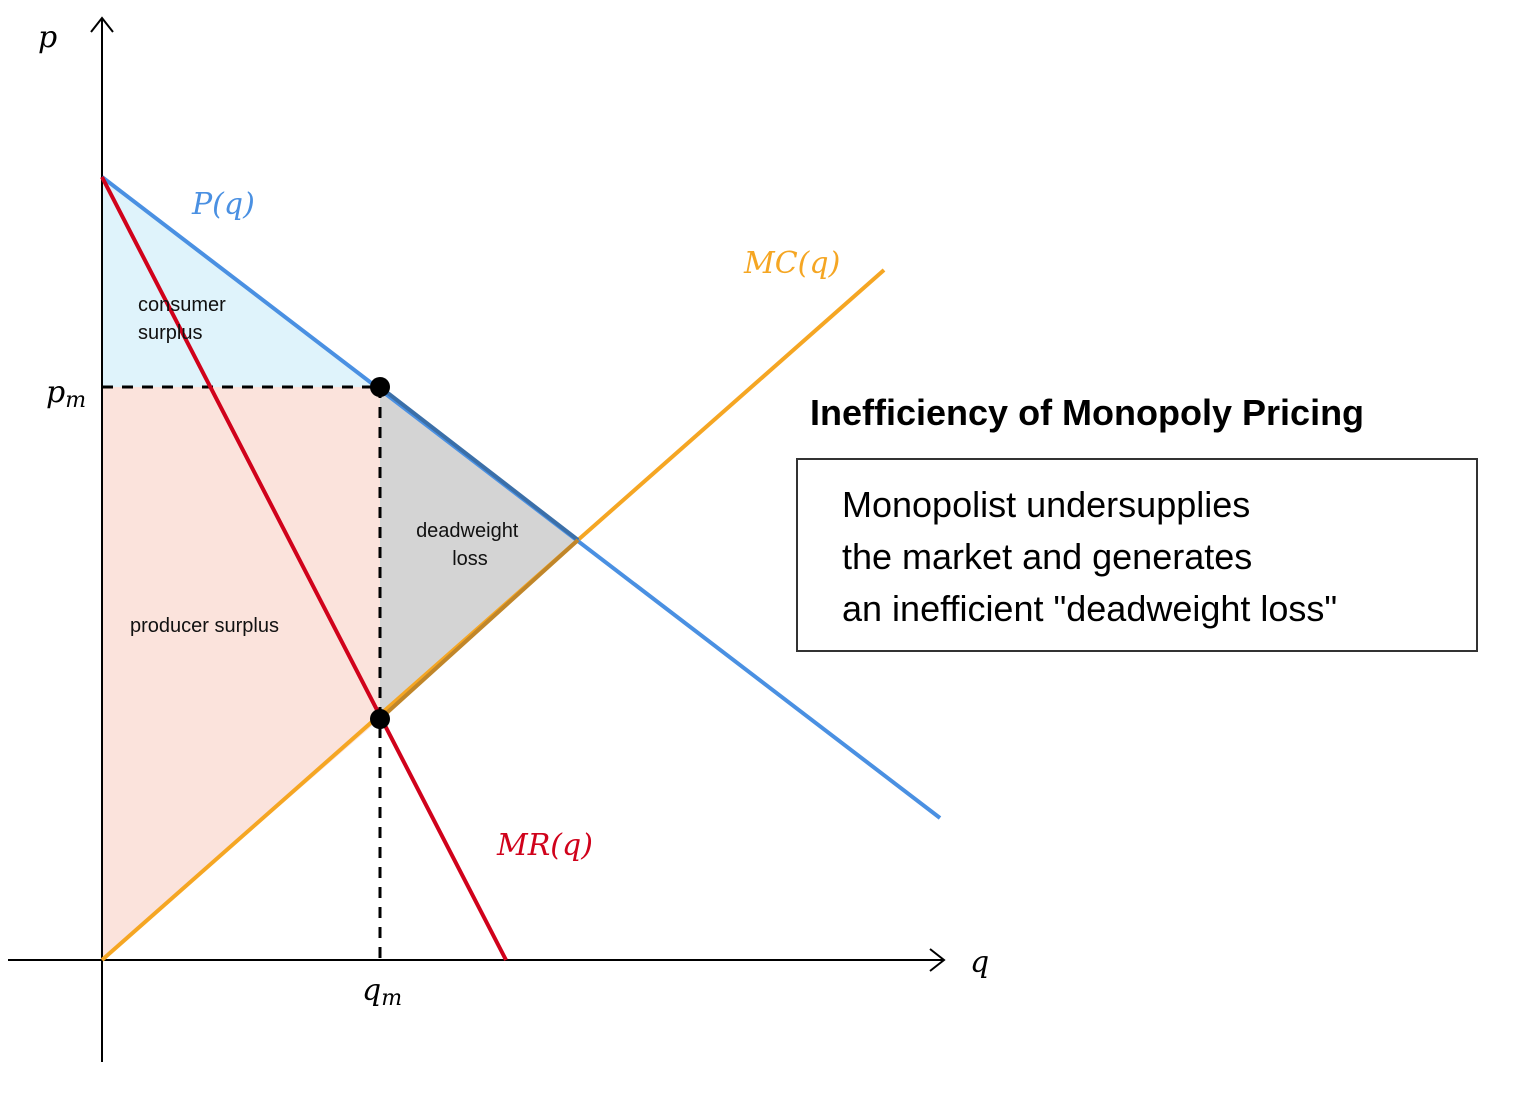 The height and width of the screenshot is (1118, 1516). Describe the element at coordinates (979, 962) in the screenshot. I see `x-axis-label: q` at that location.